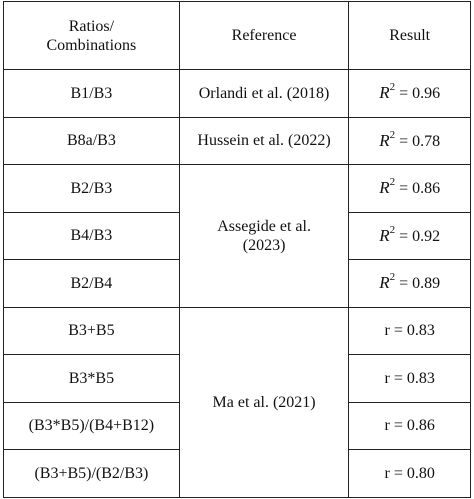 The image size is (474, 499). I want to click on reference-text: Assegide et al., so click(264, 226).